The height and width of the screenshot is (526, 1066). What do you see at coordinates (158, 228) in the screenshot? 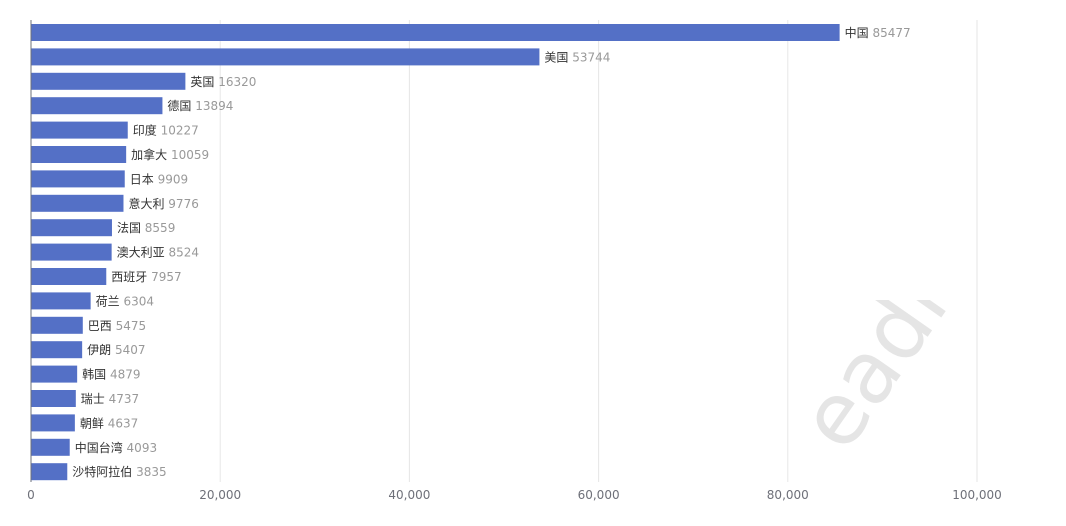
I see `value-label: 8559` at bounding box center [158, 228].